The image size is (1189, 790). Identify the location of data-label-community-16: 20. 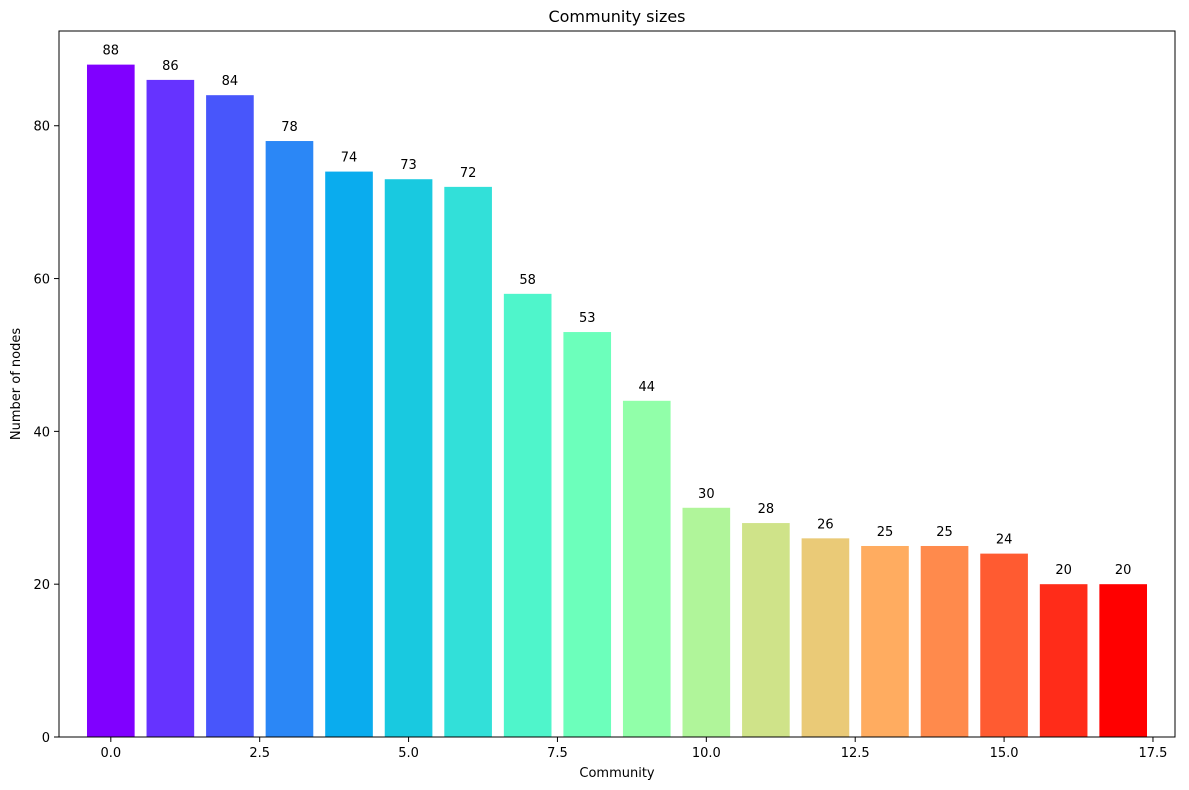
(1063, 570).